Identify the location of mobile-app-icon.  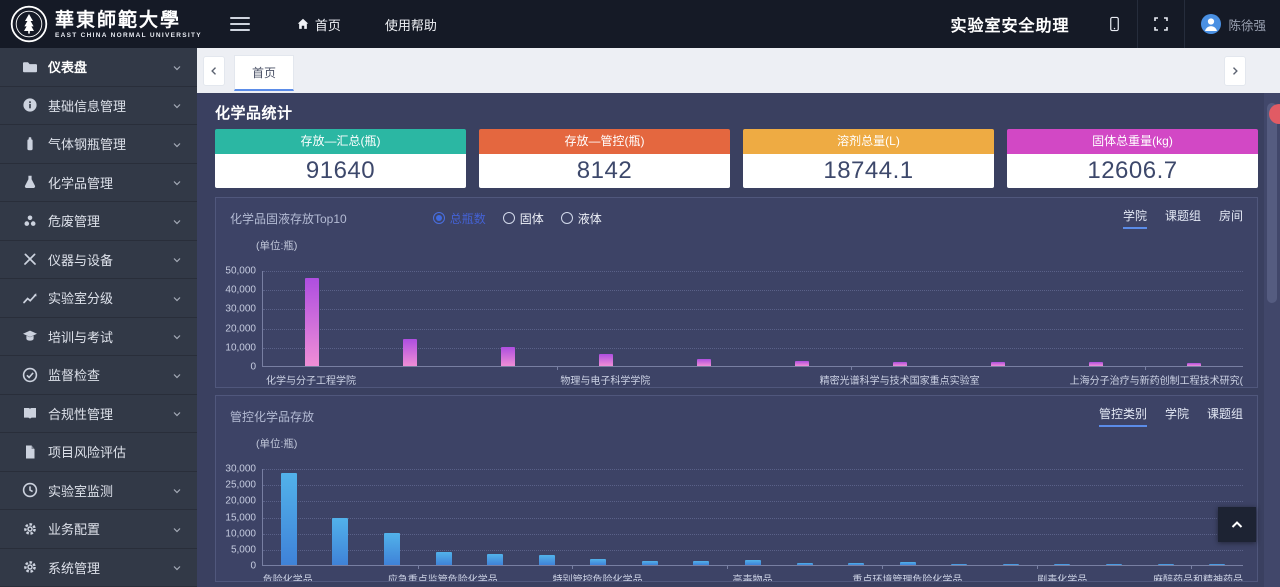
(1114, 24).